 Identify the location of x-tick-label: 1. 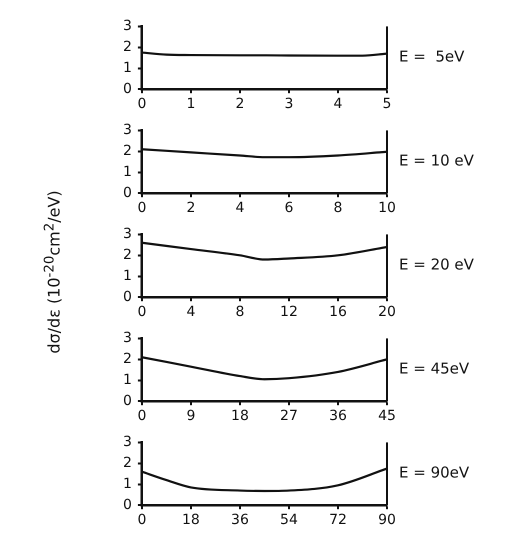
(191, 104).